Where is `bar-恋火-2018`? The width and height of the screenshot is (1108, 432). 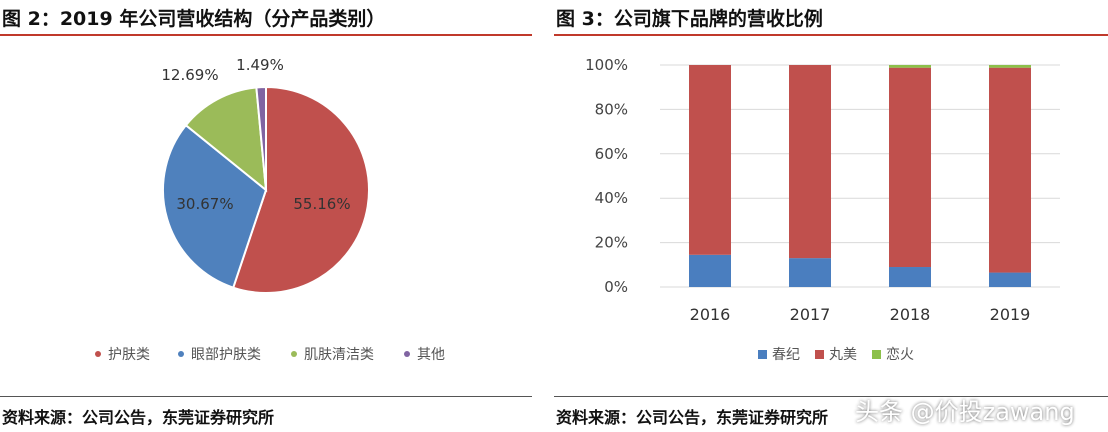 bar-恋火-2018 is located at coordinates (910, 66).